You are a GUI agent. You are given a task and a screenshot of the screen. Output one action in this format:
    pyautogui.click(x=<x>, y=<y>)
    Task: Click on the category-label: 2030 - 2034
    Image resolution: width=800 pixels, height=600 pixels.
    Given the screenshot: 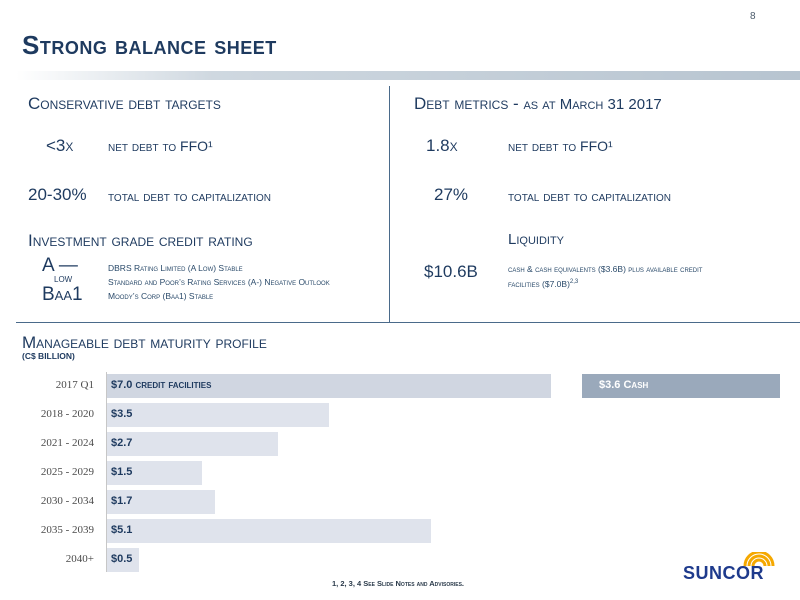 What is the action you would take?
    pyautogui.click(x=67, y=501)
    